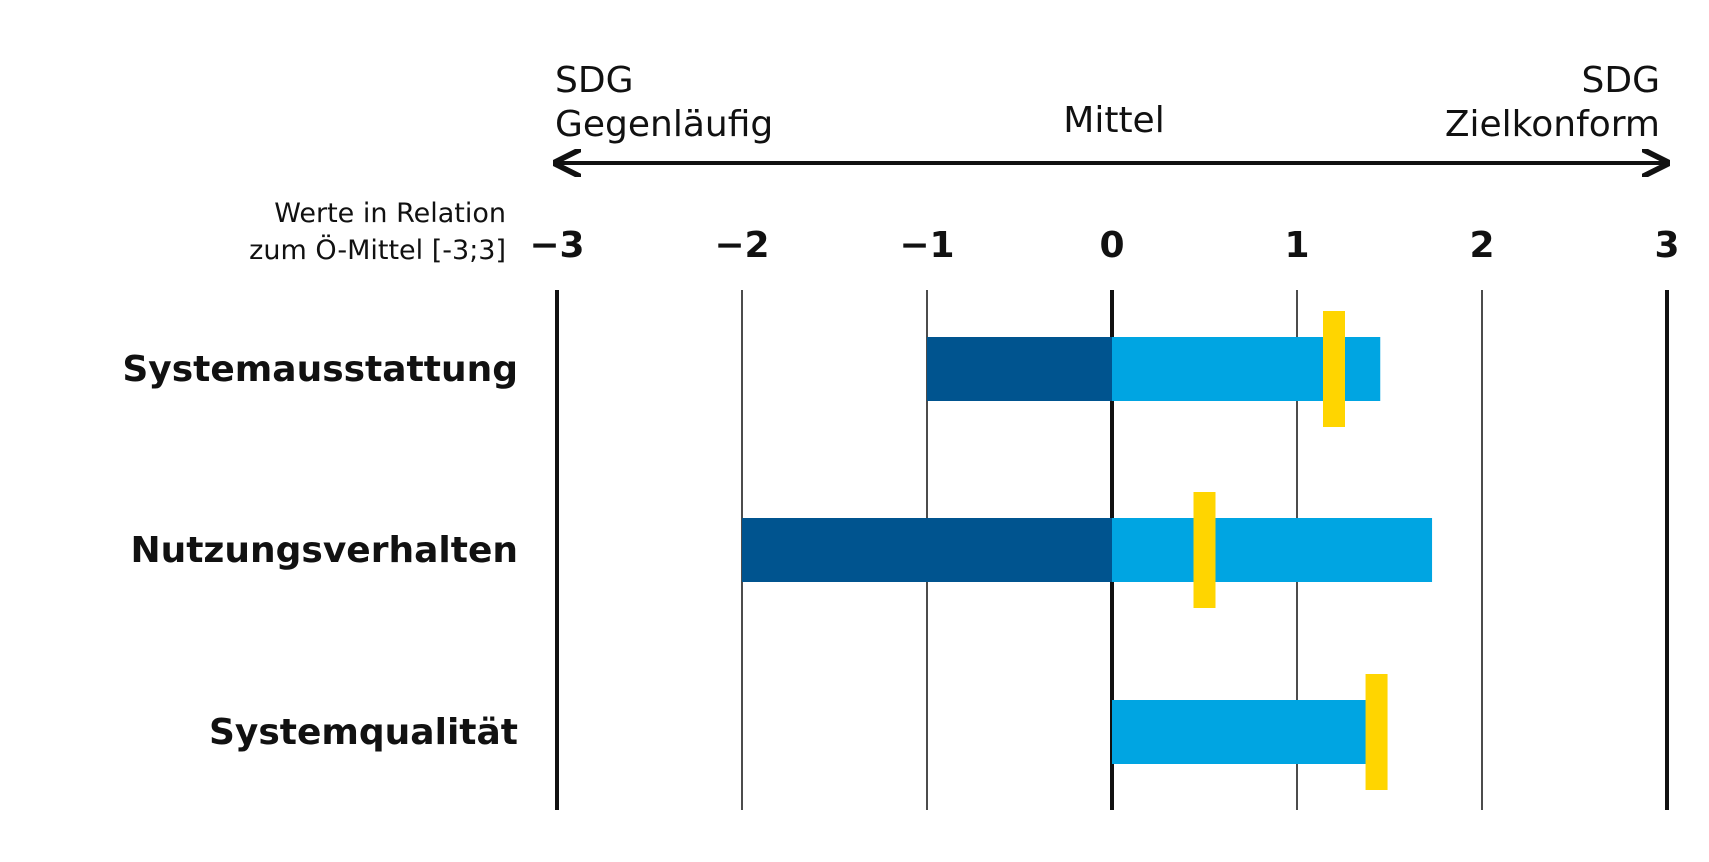  I want to click on x-tick-label: 3, so click(1666, 245).